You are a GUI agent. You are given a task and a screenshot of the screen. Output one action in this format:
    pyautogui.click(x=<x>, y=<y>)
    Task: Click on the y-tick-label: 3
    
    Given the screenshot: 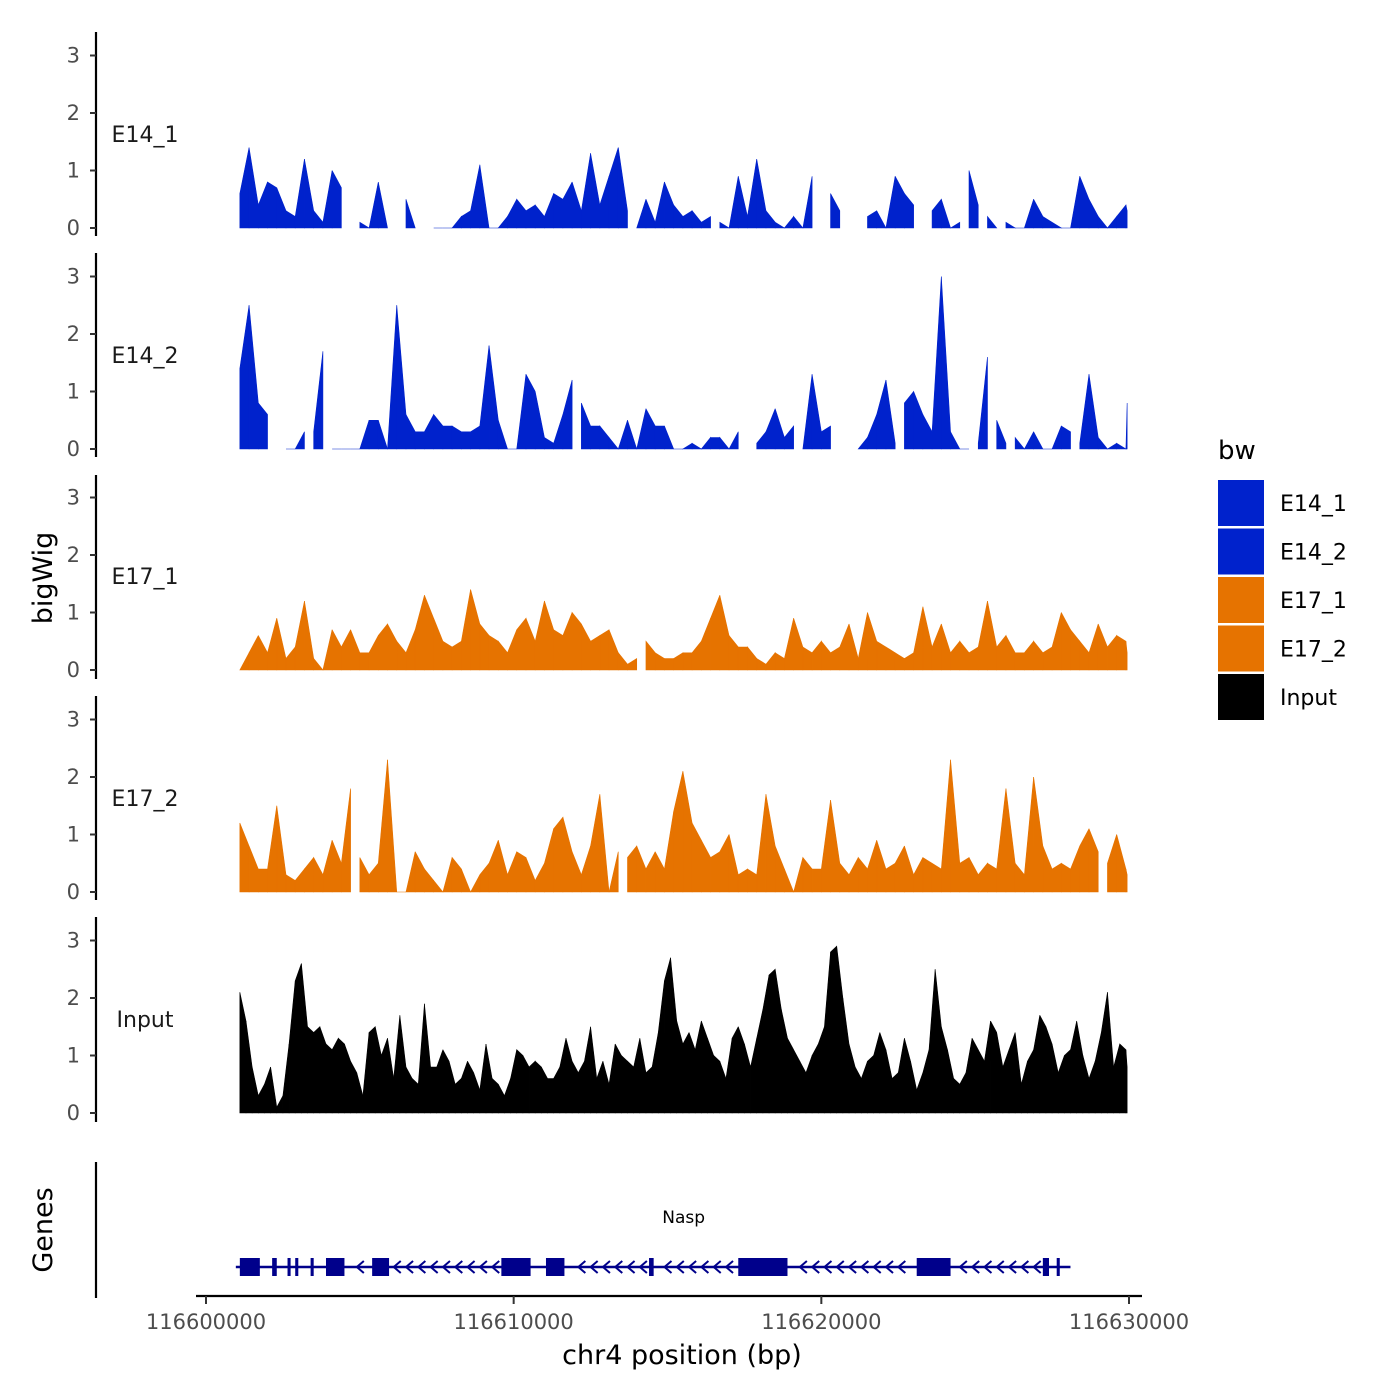 What is the action you would take?
    pyautogui.click(x=73, y=941)
    